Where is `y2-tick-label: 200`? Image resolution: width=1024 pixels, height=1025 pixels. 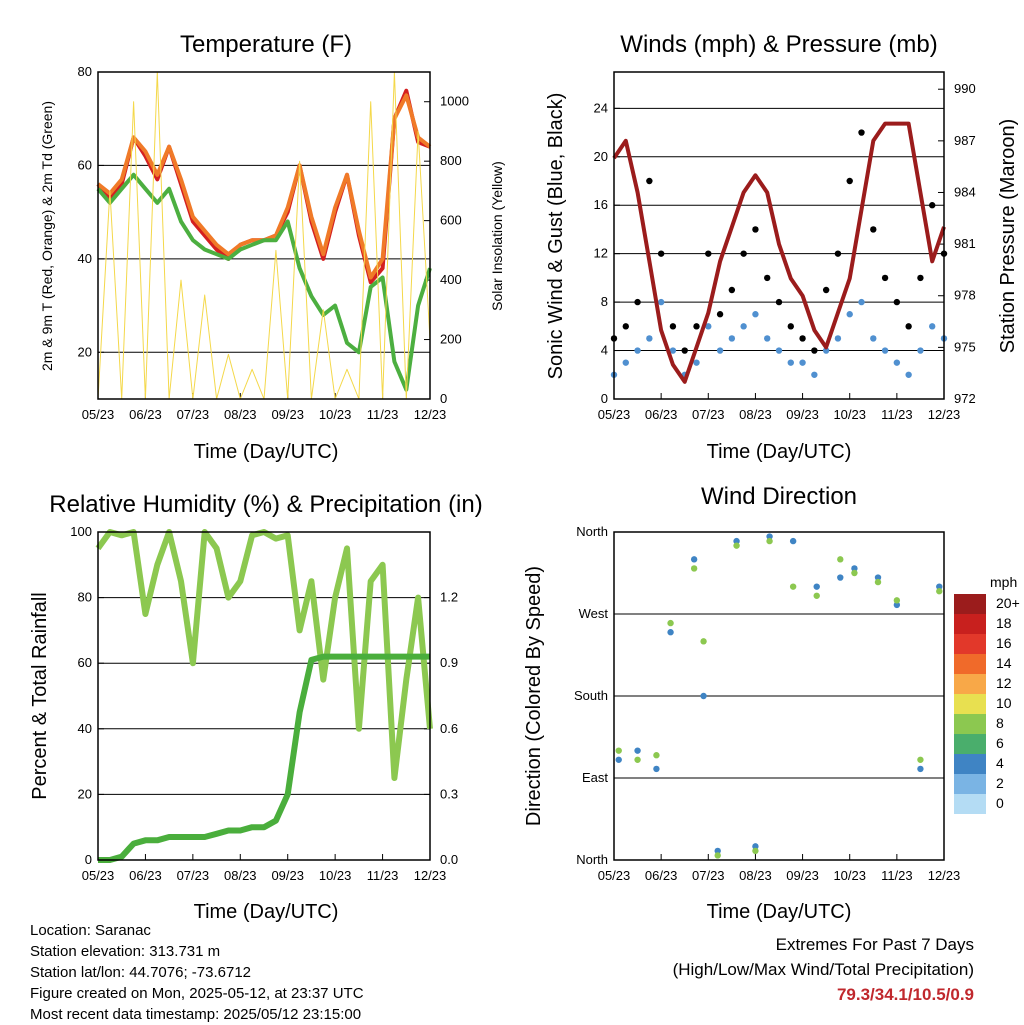
y2-tick-label: 200 is located at coordinates (451, 339).